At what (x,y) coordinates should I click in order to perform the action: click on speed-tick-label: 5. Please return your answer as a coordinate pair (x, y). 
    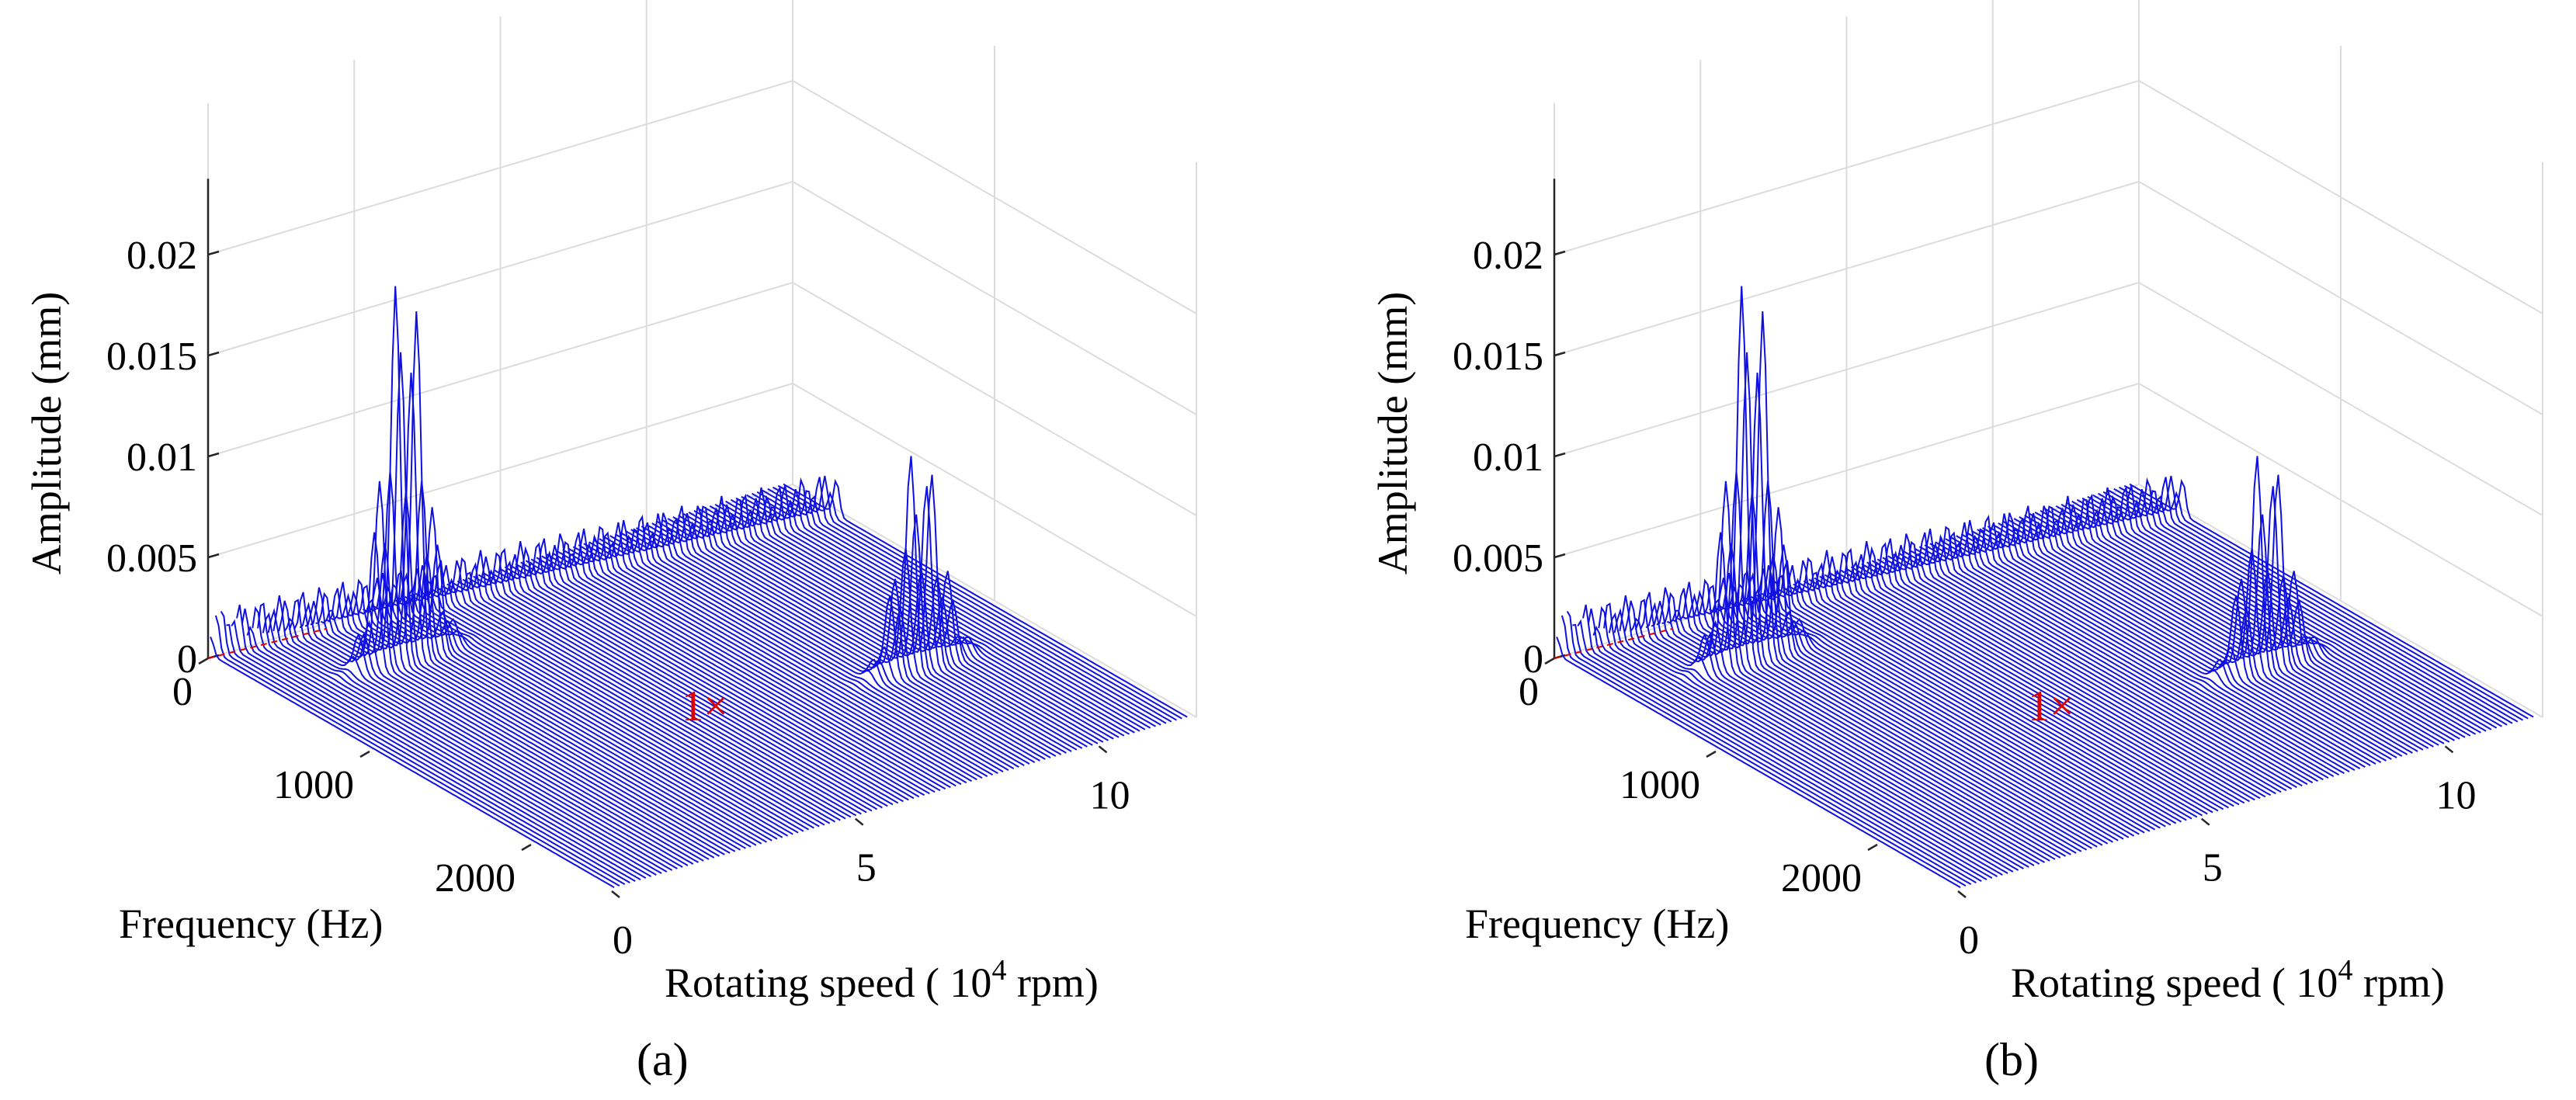
    Looking at the image, I should click on (2213, 868).